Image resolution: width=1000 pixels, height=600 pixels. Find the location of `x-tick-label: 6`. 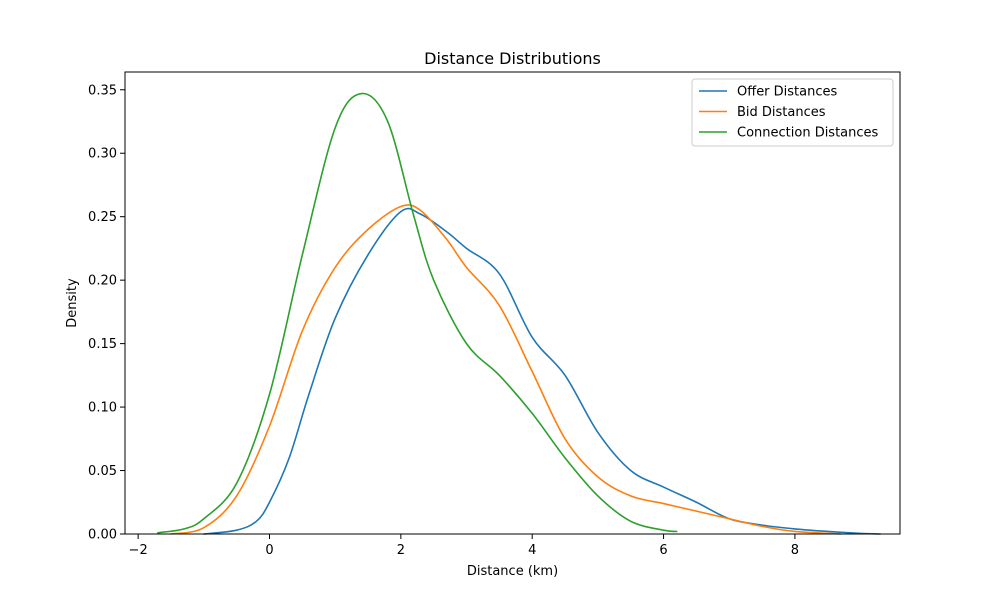

x-tick-label: 6 is located at coordinates (663, 550).